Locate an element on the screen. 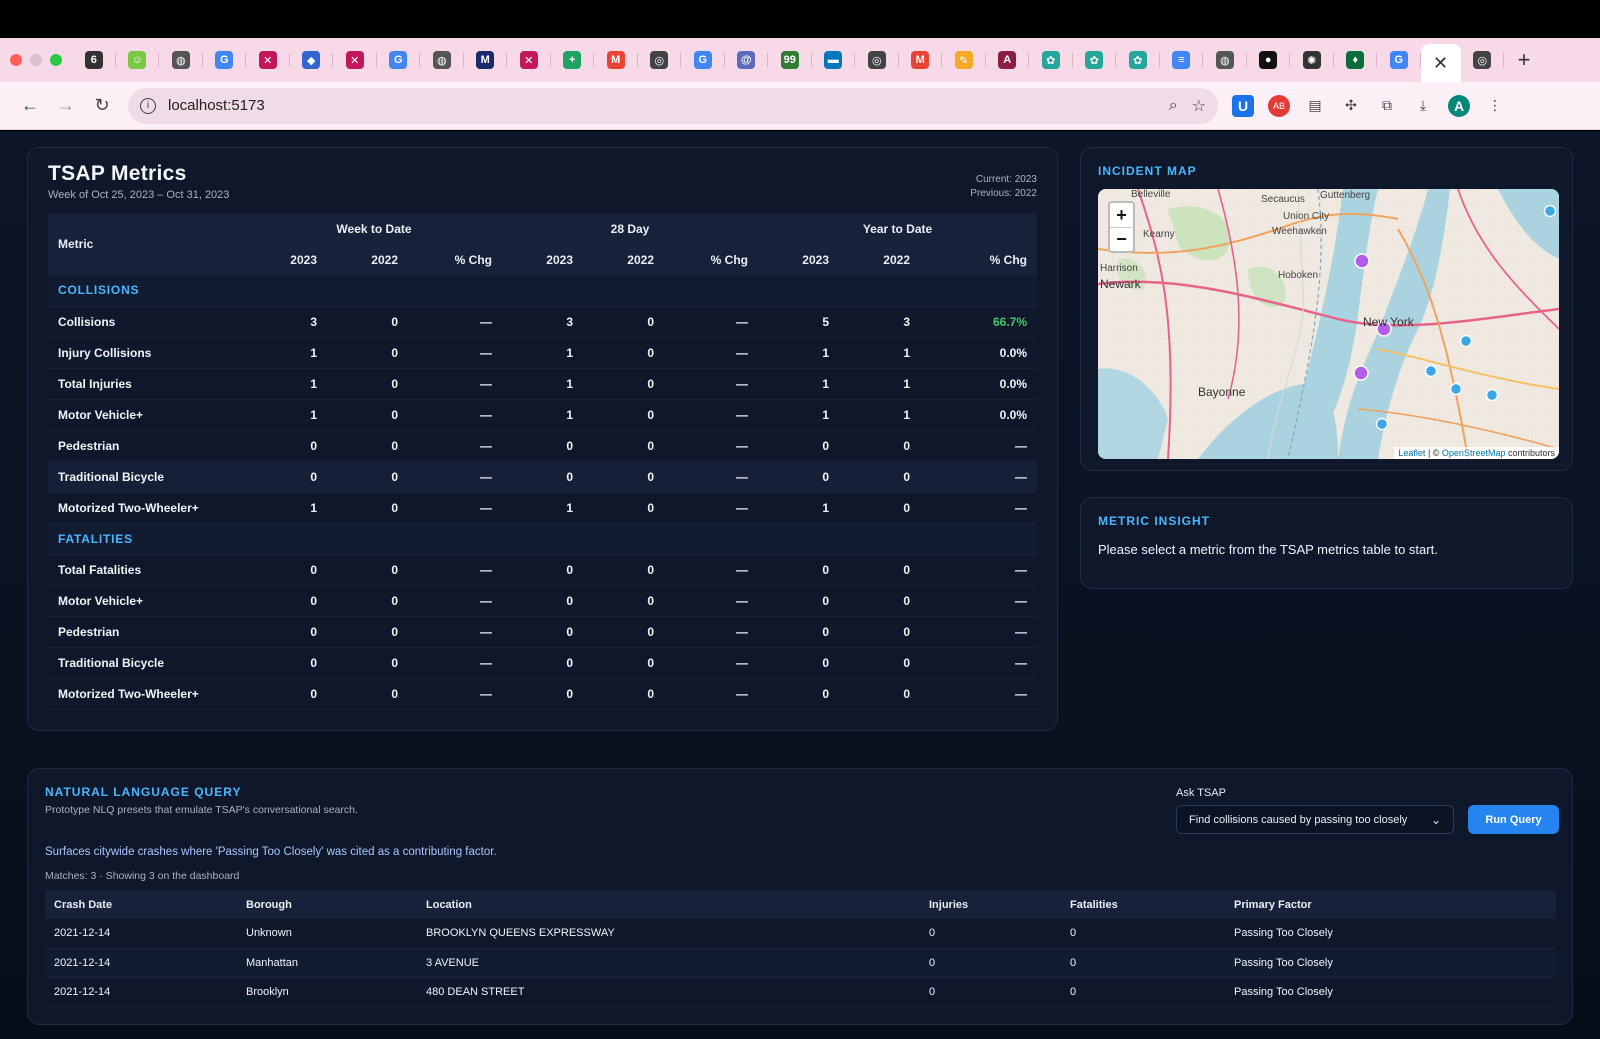  browser-tab: ♦ is located at coordinates (1356, 60).